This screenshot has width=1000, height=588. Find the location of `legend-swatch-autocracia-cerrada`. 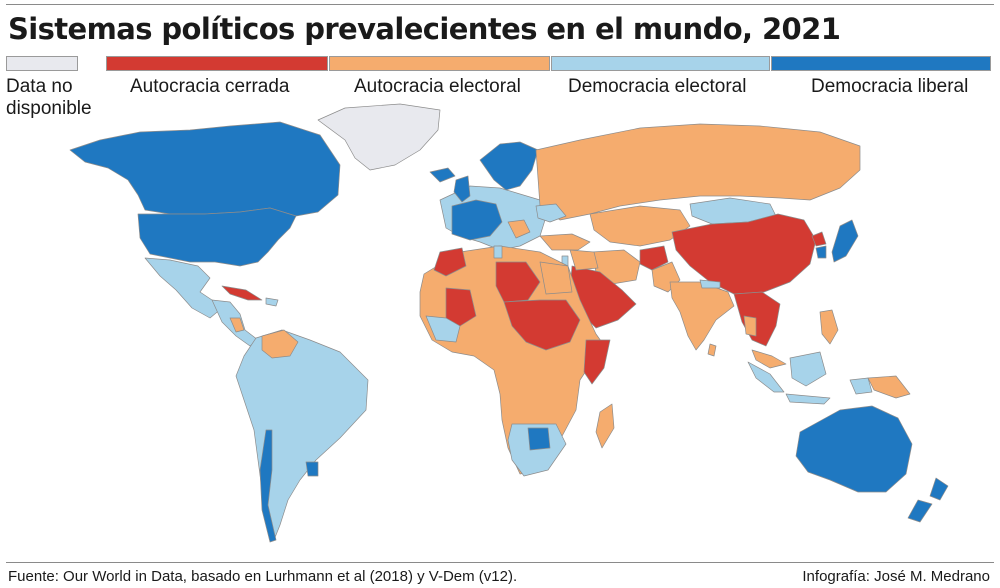

legend-swatch-autocracia-cerrada is located at coordinates (217, 63).